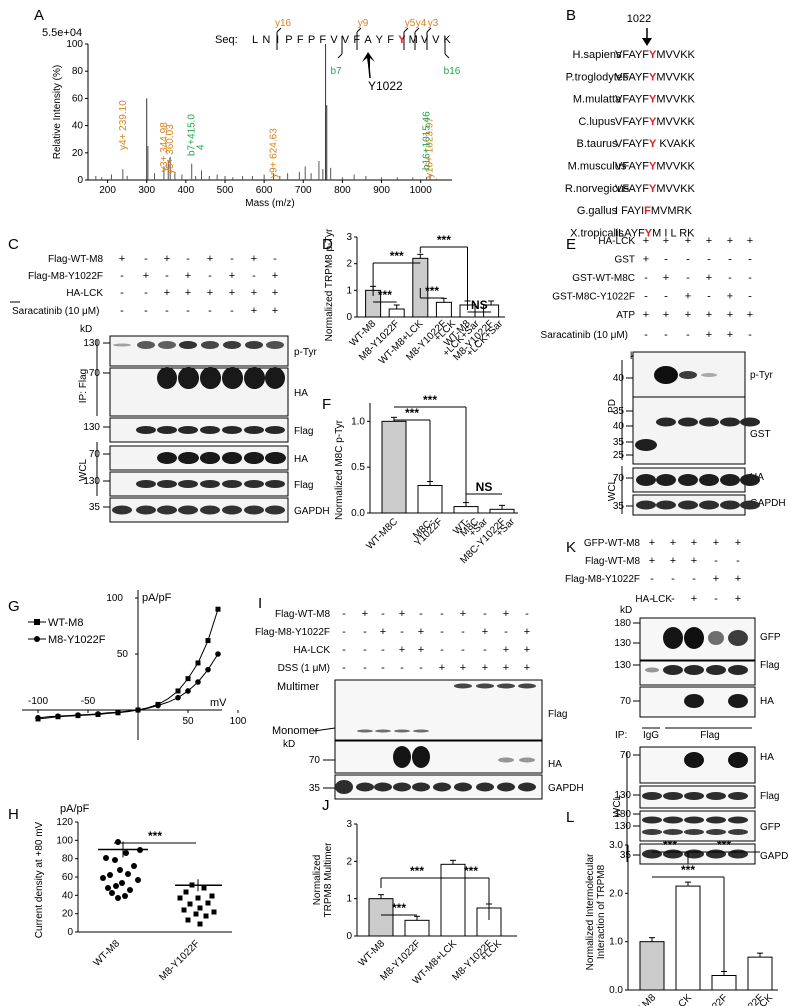  What do you see at coordinates (689, 430) in the screenshot?
I see `blot-frame` at bounding box center [689, 430].